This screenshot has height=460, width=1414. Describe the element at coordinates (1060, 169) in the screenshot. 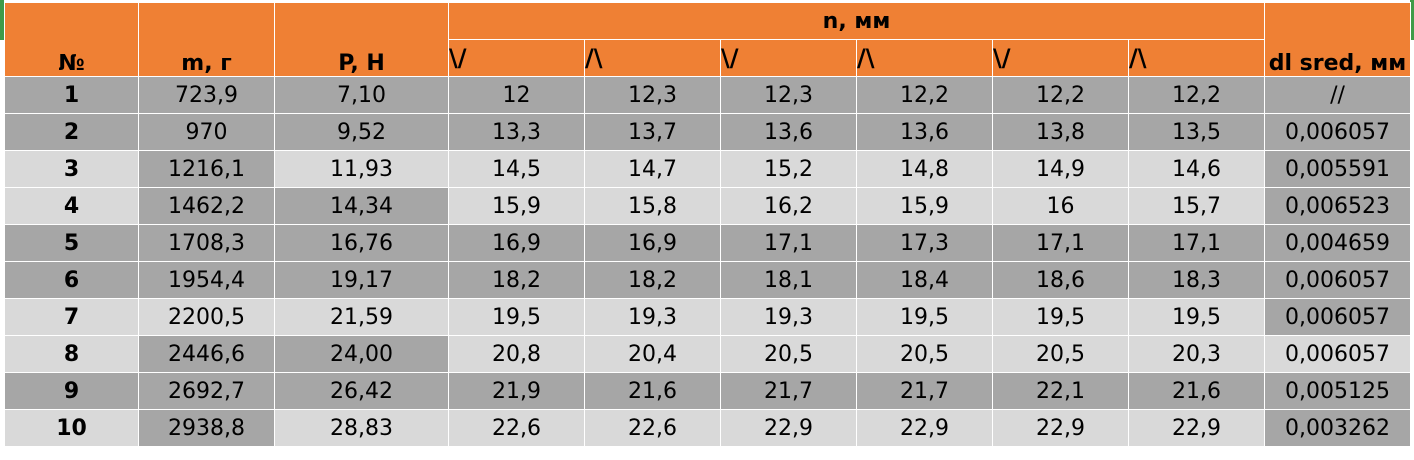

I see `cell-n-5: 14,9` at that location.